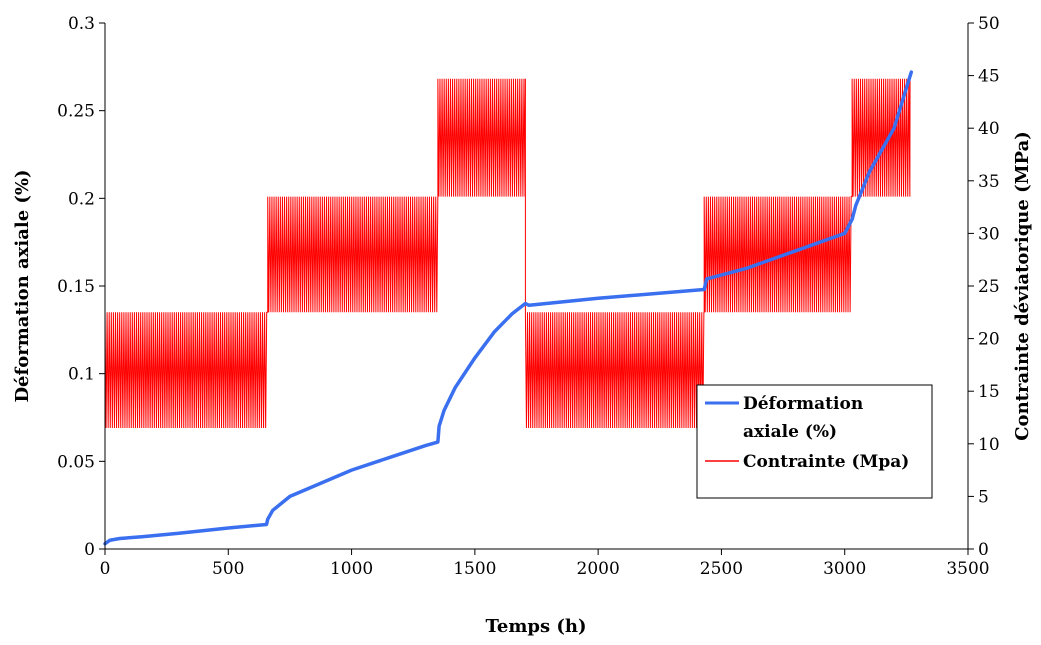  What do you see at coordinates (989, 340) in the screenshot?
I see `y-right-tick-label: 20` at bounding box center [989, 340].